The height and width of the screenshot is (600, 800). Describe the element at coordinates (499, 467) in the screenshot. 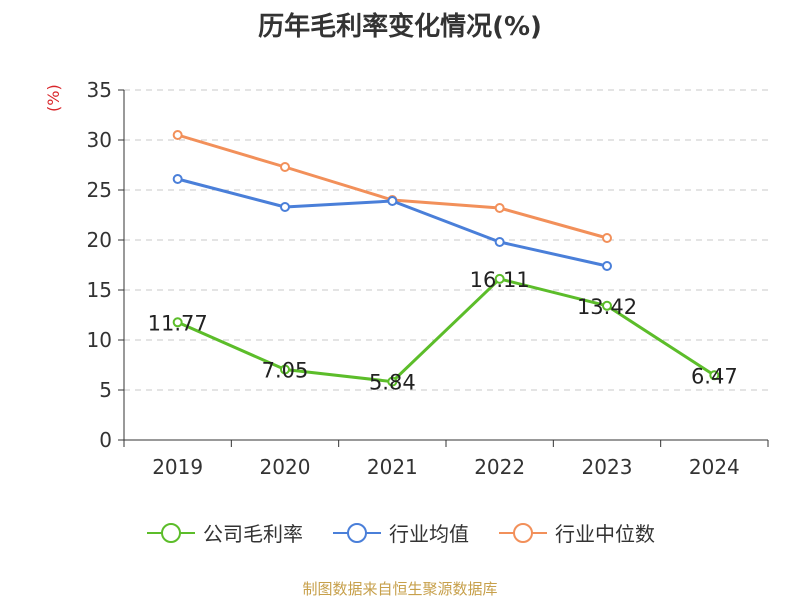

I see `x-tick-label: 2022` at that location.